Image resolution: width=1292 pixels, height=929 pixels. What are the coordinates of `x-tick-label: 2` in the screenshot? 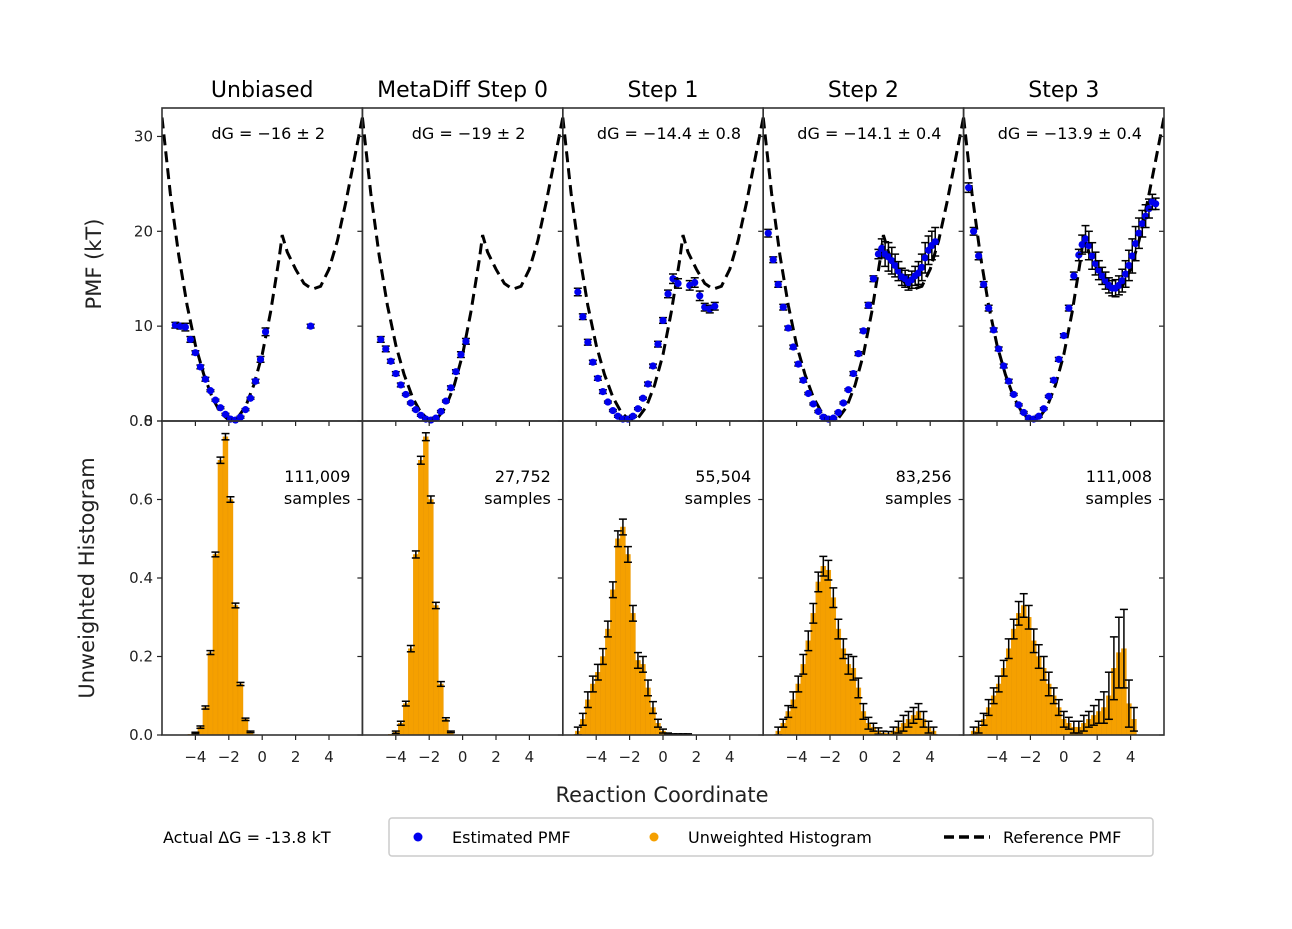 It's located at (697, 757).